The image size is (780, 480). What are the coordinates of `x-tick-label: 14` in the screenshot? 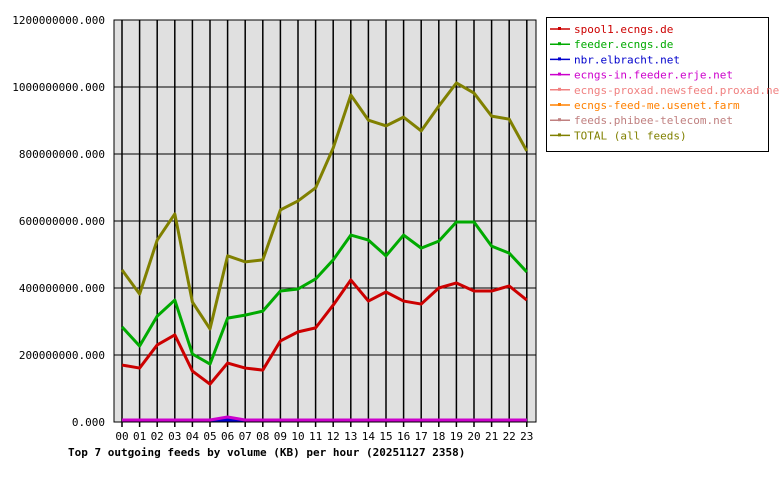 It's located at (369, 436).